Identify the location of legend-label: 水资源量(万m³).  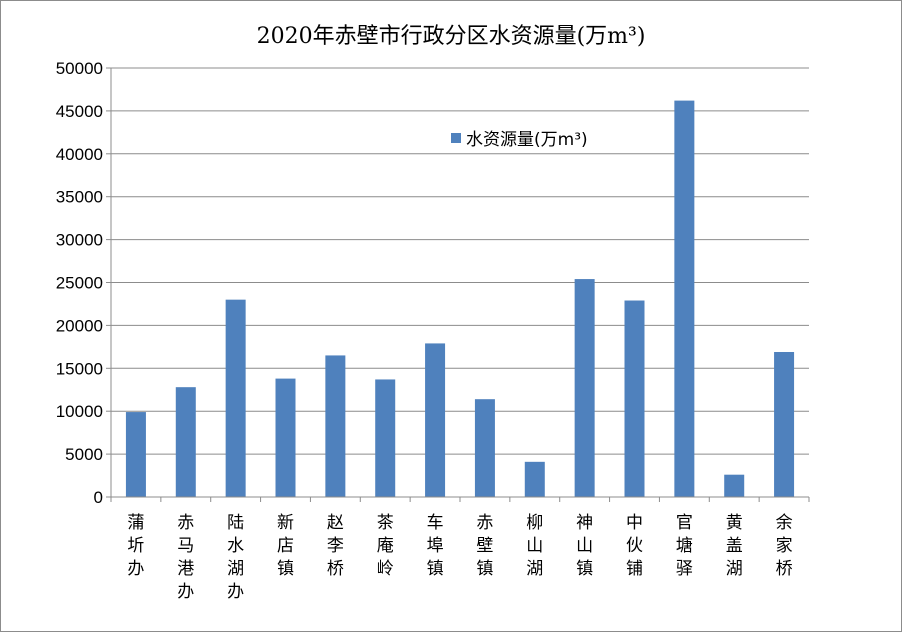
(527, 140).